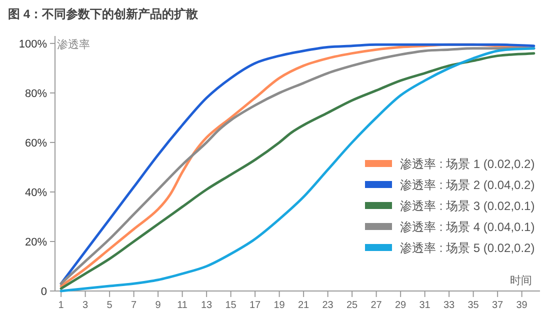 This screenshot has height=328, width=550. Describe the element at coordinates (36, 143) in the screenshot. I see `y-tick-label: 60%` at that location.